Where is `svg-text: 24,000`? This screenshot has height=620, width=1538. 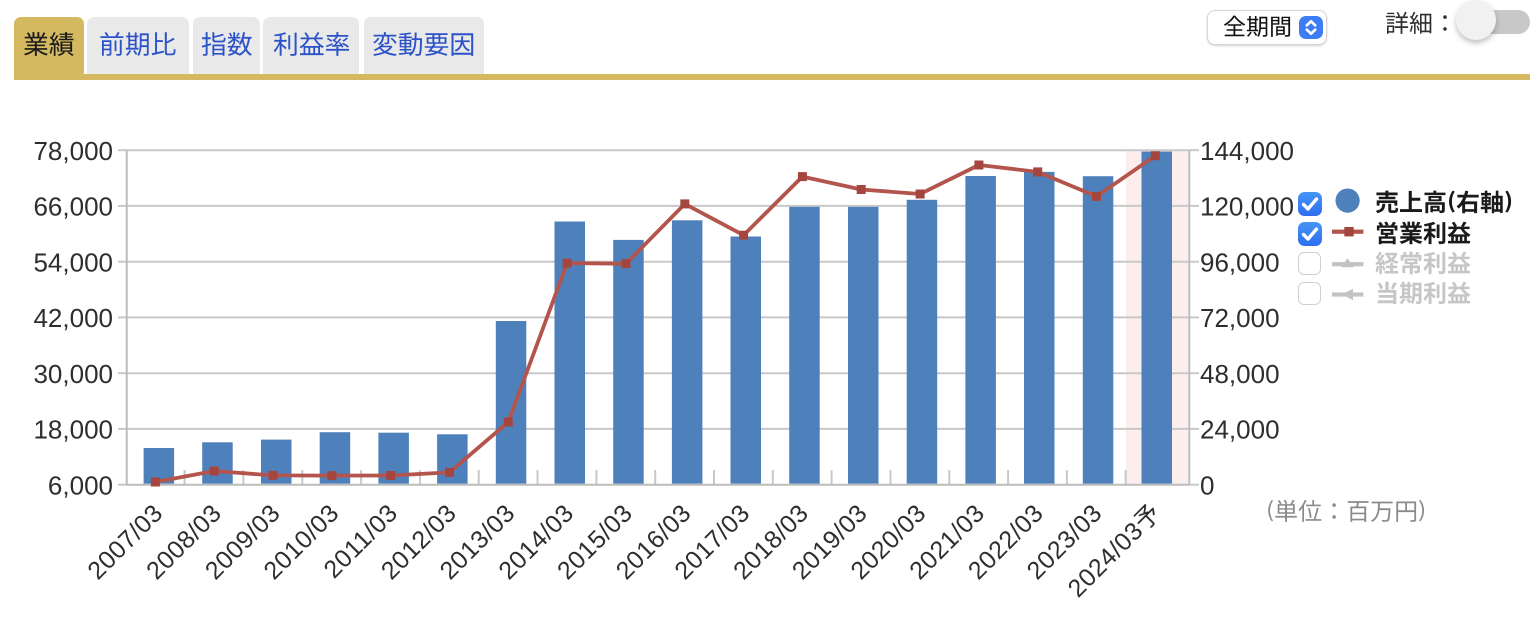 svg-text: 24,000 is located at coordinates (1240, 430).